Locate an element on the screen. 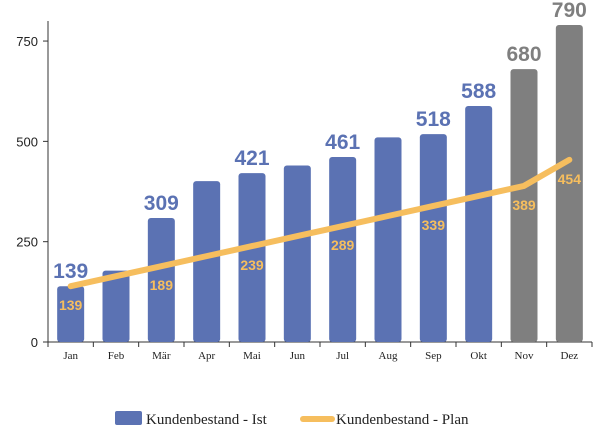 This screenshot has width=600, height=441. y-tick-label: 750 is located at coordinates (27, 41).